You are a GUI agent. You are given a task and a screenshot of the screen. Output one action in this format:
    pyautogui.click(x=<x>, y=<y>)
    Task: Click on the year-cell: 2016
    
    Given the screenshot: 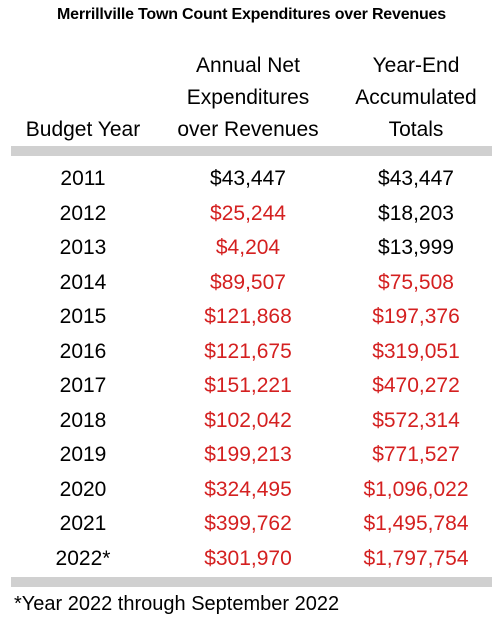 What is the action you would take?
    pyautogui.click(x=83, y=351)
    